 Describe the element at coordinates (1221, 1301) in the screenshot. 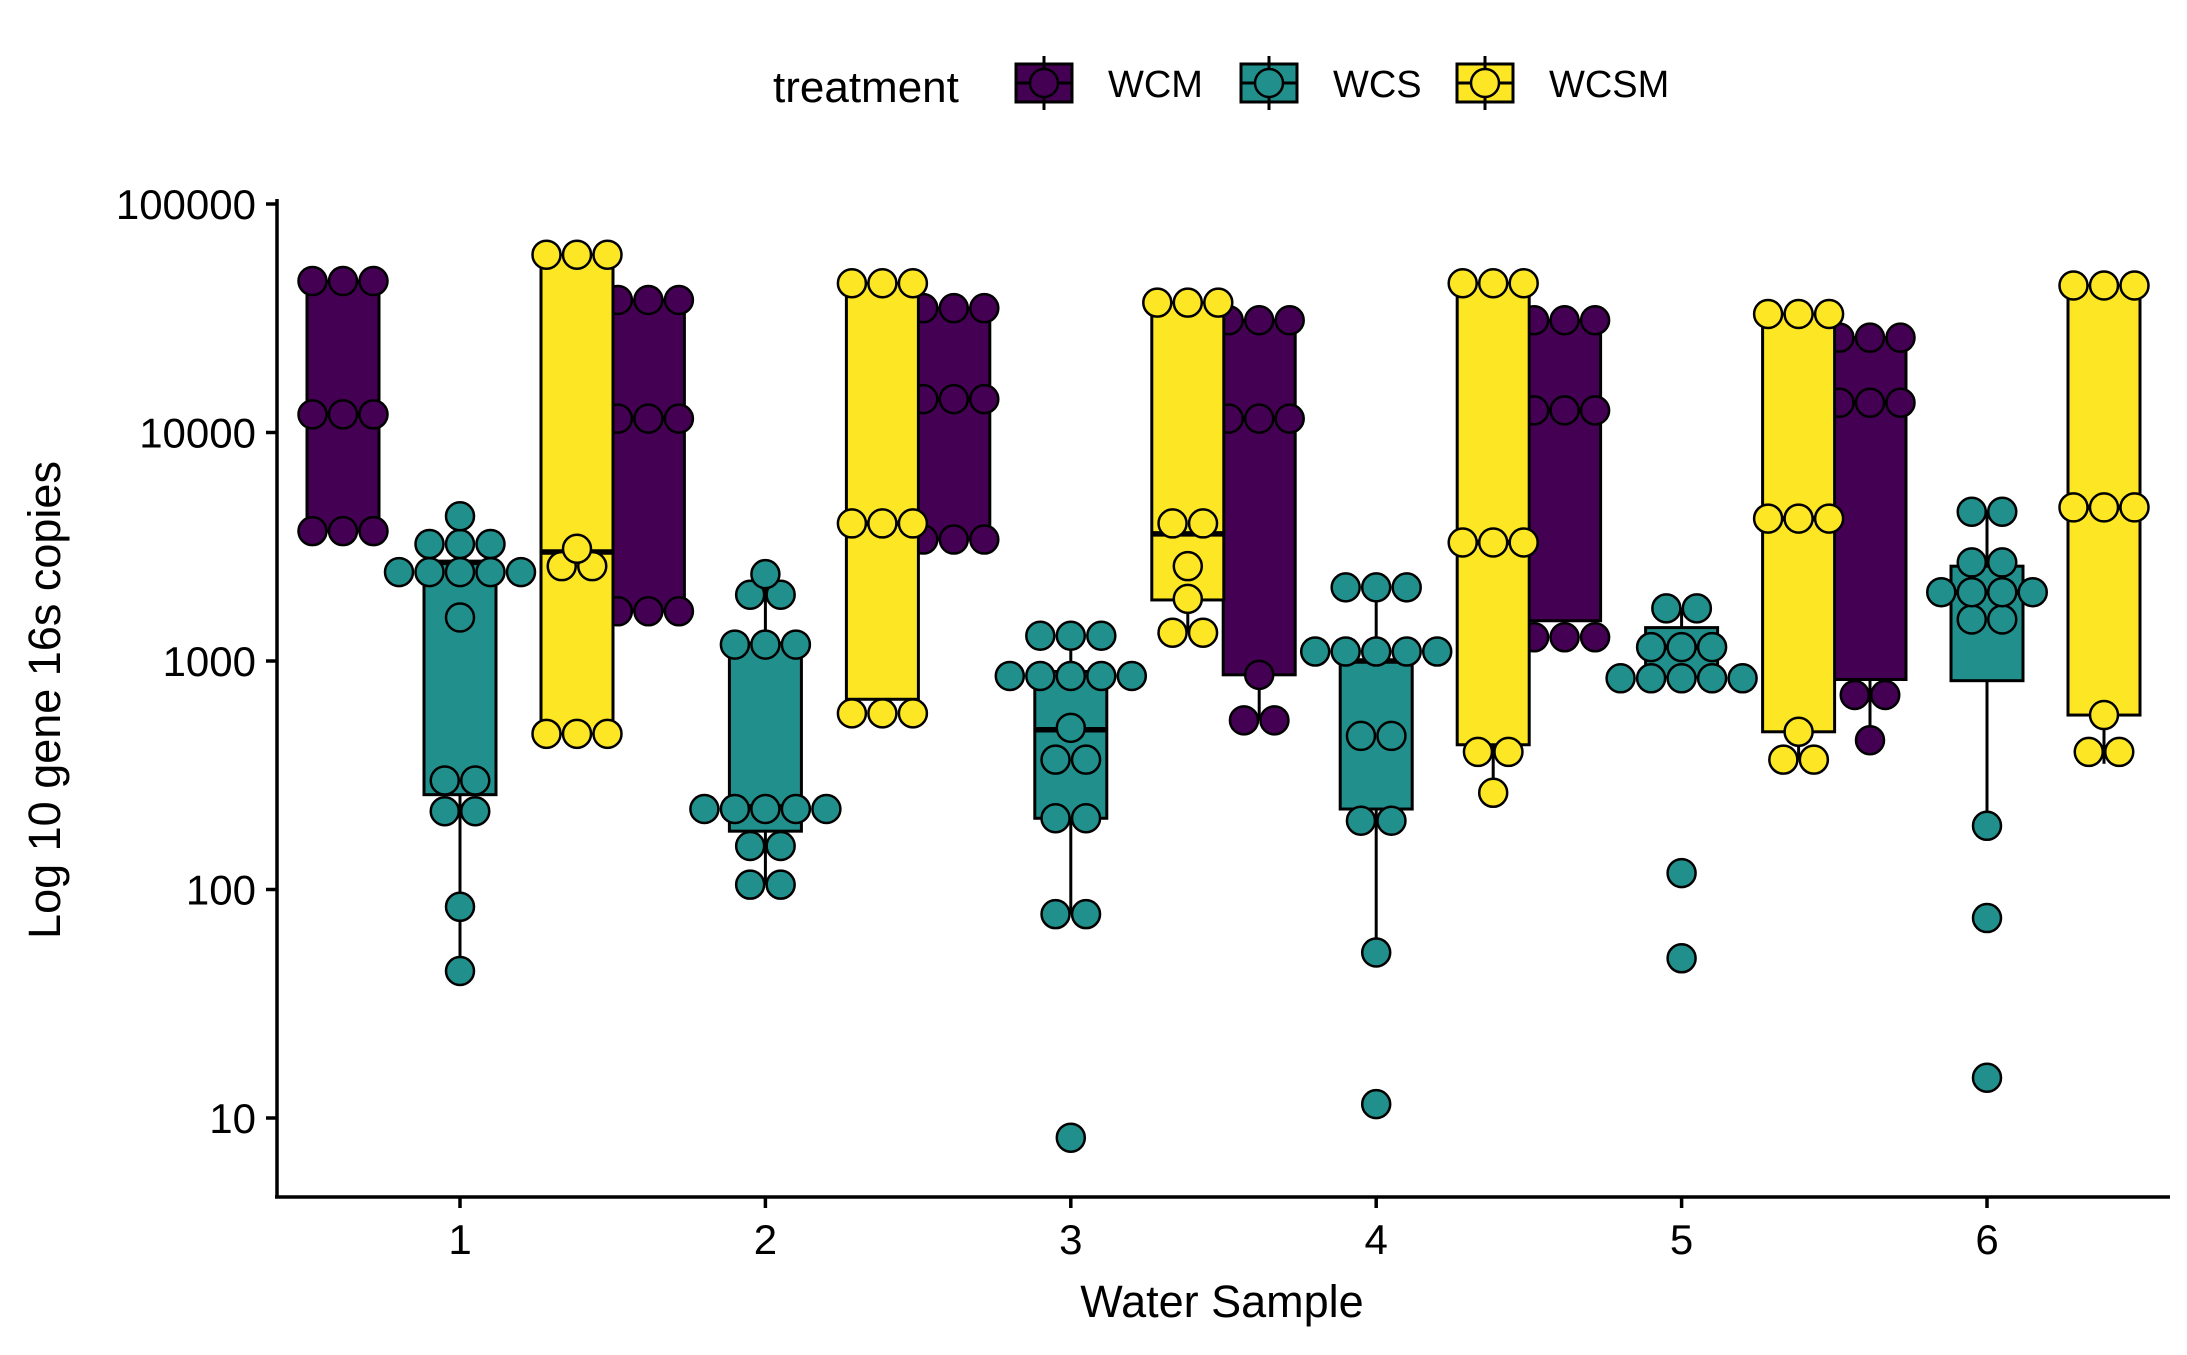

I see `x-axis-title: Water Sample` at that location.